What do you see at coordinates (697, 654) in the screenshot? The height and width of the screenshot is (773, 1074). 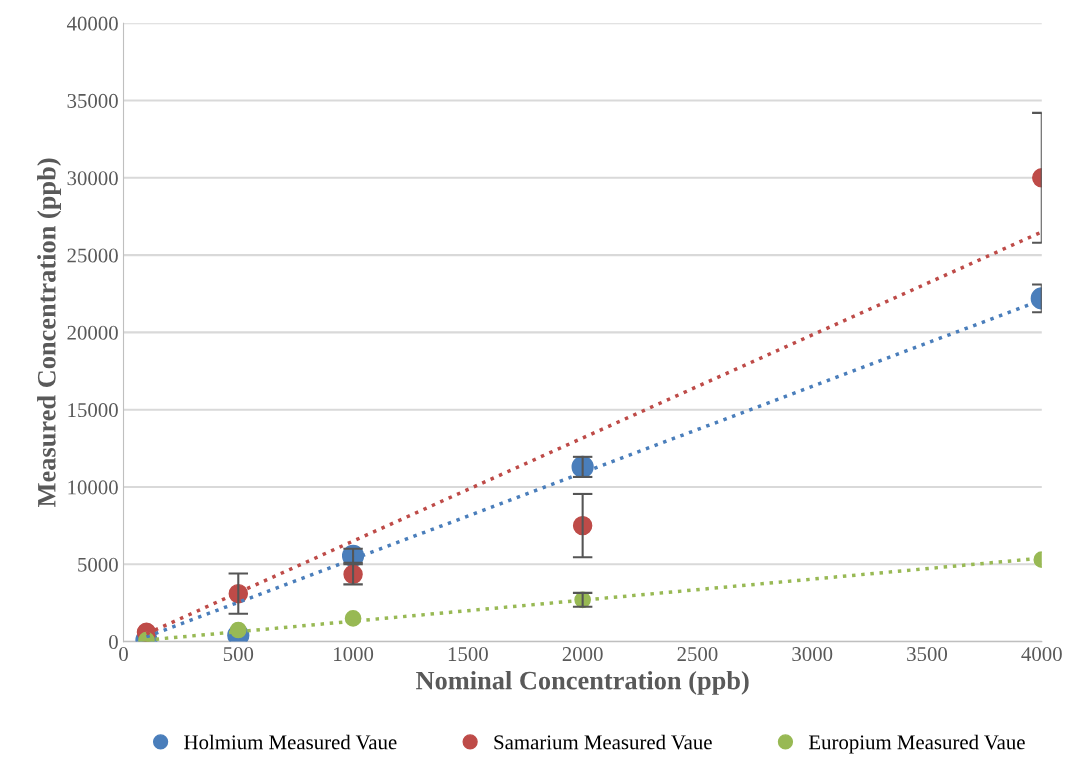 I see `x-tick-label: 2500` at bounding box center [697, 654].